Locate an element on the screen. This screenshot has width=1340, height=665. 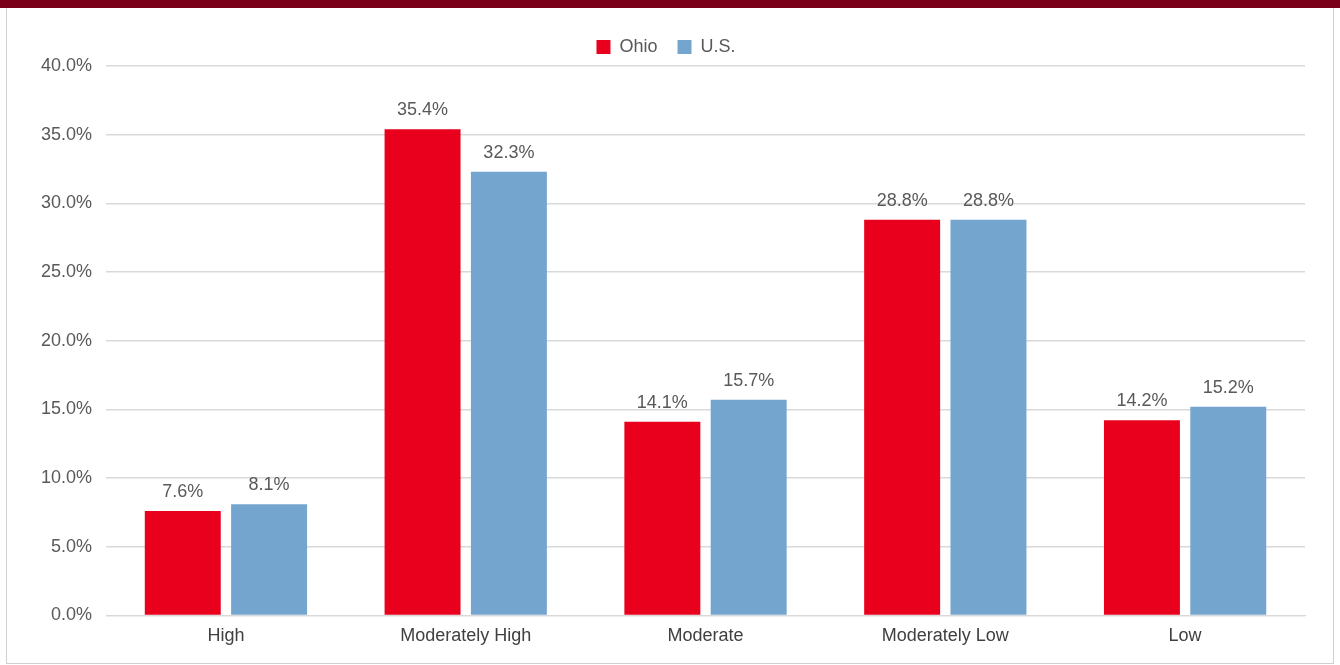
y-tick-label: 30.0% is located at coordinates (66, 202).